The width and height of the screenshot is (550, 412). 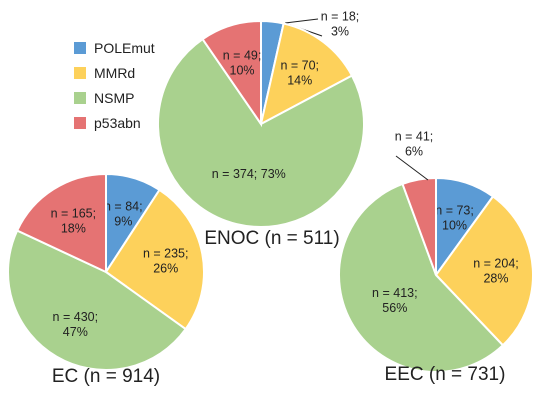 What do you see at coordinates (271, 238) in the screenshot?
I see `chart-title: ENOC (n = 511)` at bounding box center [271, 238].